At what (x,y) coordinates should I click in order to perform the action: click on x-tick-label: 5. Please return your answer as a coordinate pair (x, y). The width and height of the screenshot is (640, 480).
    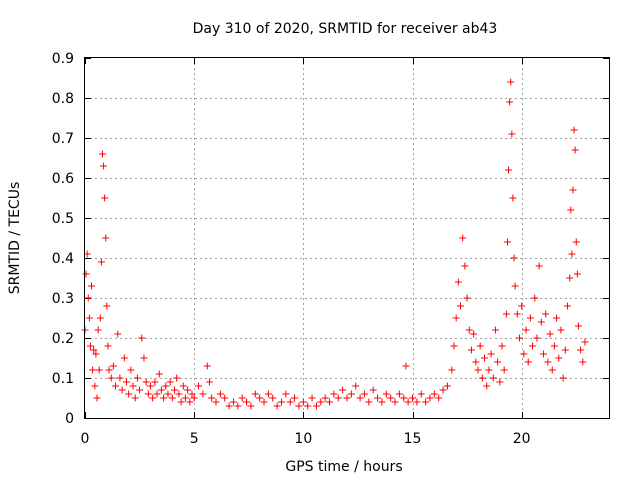
    Looking at the image, I should click on (194, 439).